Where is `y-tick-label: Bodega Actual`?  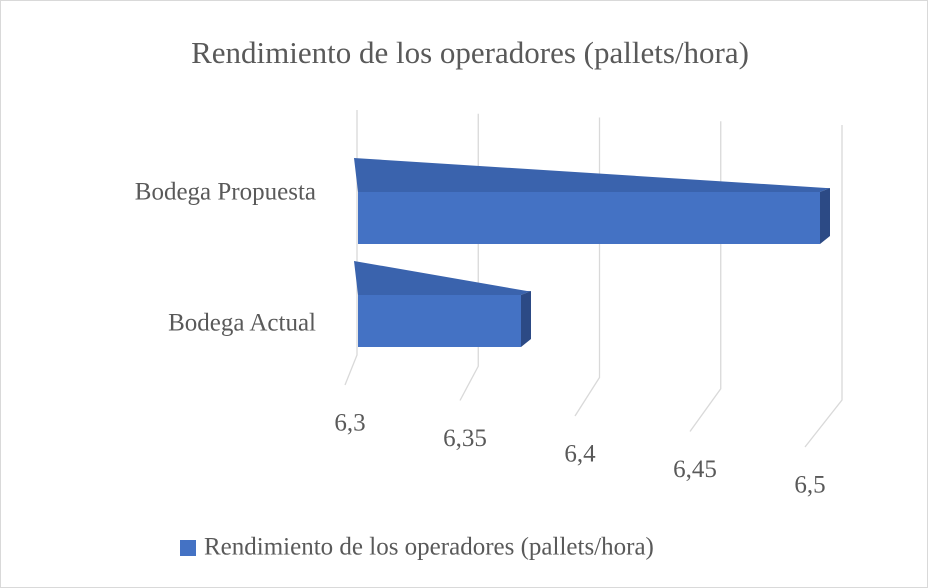
y-tick-label: Bodega Actual is located at coordinates (242, 323).